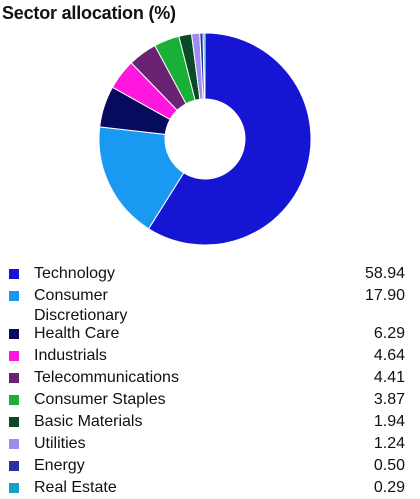  Describe the element at coordinates (77, 333) in the screenshot. I see `legend-label-line: Health Care` at that location.